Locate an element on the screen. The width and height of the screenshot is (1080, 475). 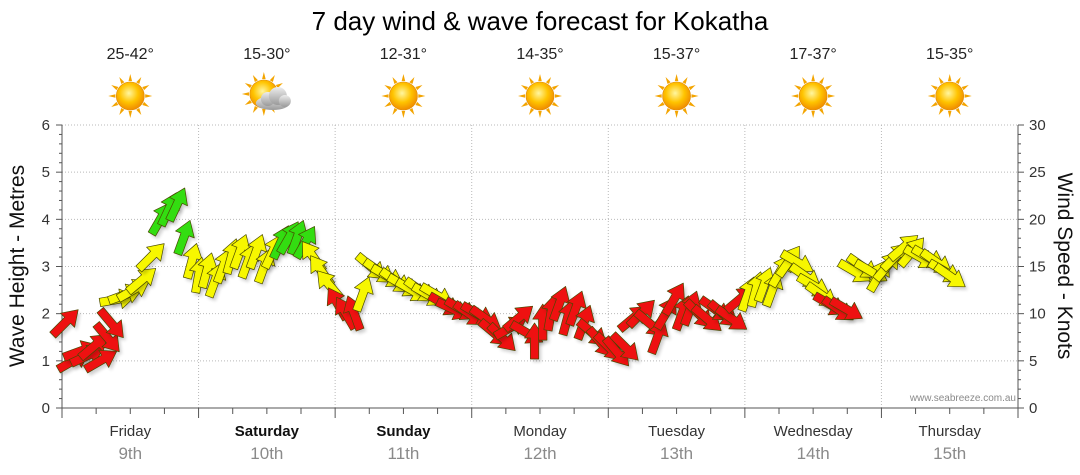
left-tick-label: 3 is located at coordinates (46, 267).